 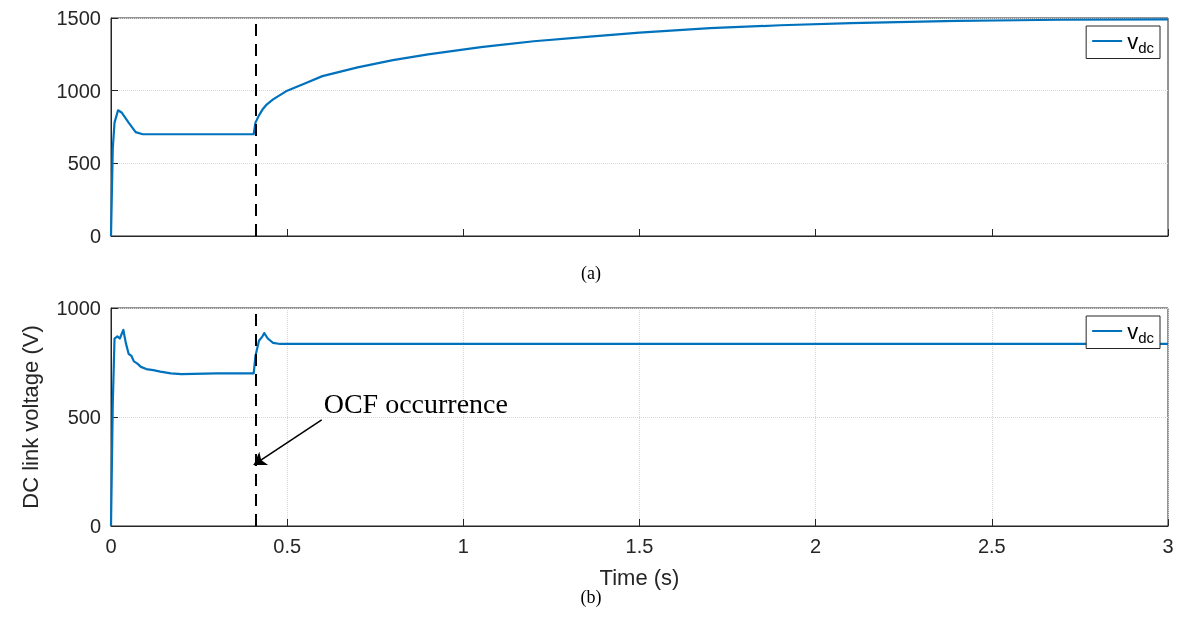 What do you see at coordinates (111, 546) in the screenshot?
I see `x-tick-label: 0` at bounding box center [111, 546].